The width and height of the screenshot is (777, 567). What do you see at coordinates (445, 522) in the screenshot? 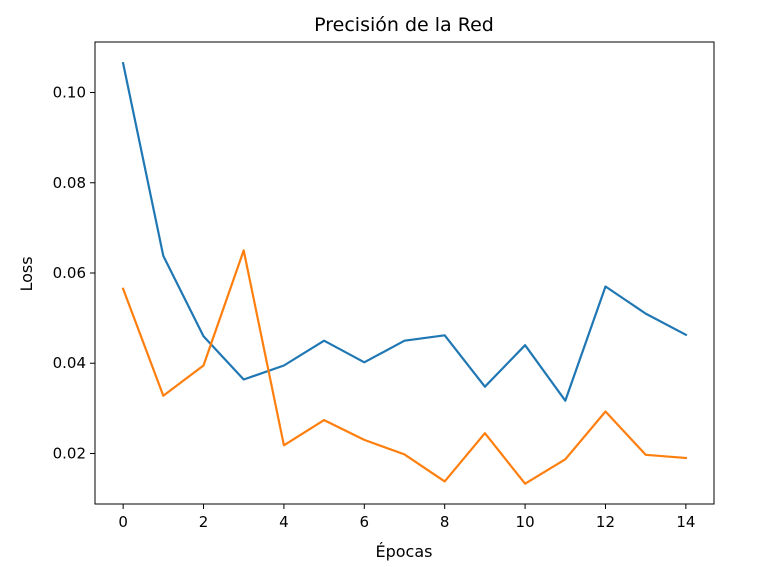
I see `x-tick-label: 8` at bounding box center [445, 522].